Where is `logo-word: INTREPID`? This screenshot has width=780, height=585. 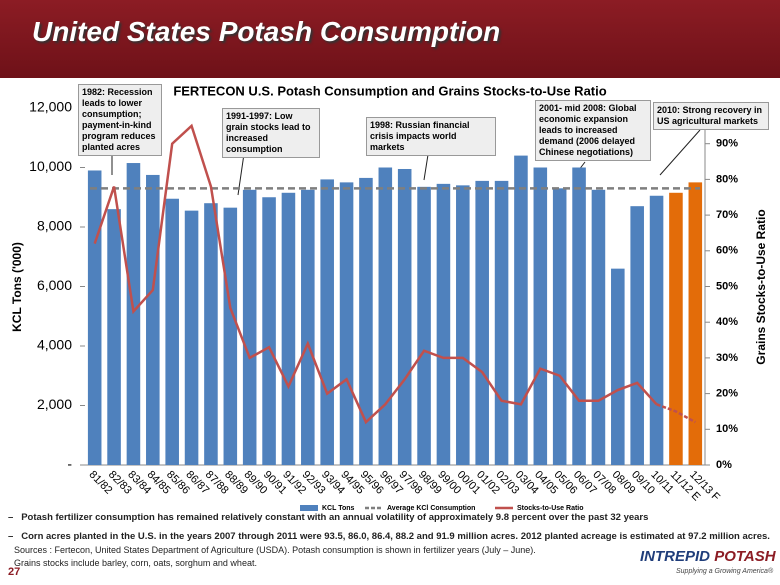 logo-word: INTREPID is located at coordinates (675, 556).